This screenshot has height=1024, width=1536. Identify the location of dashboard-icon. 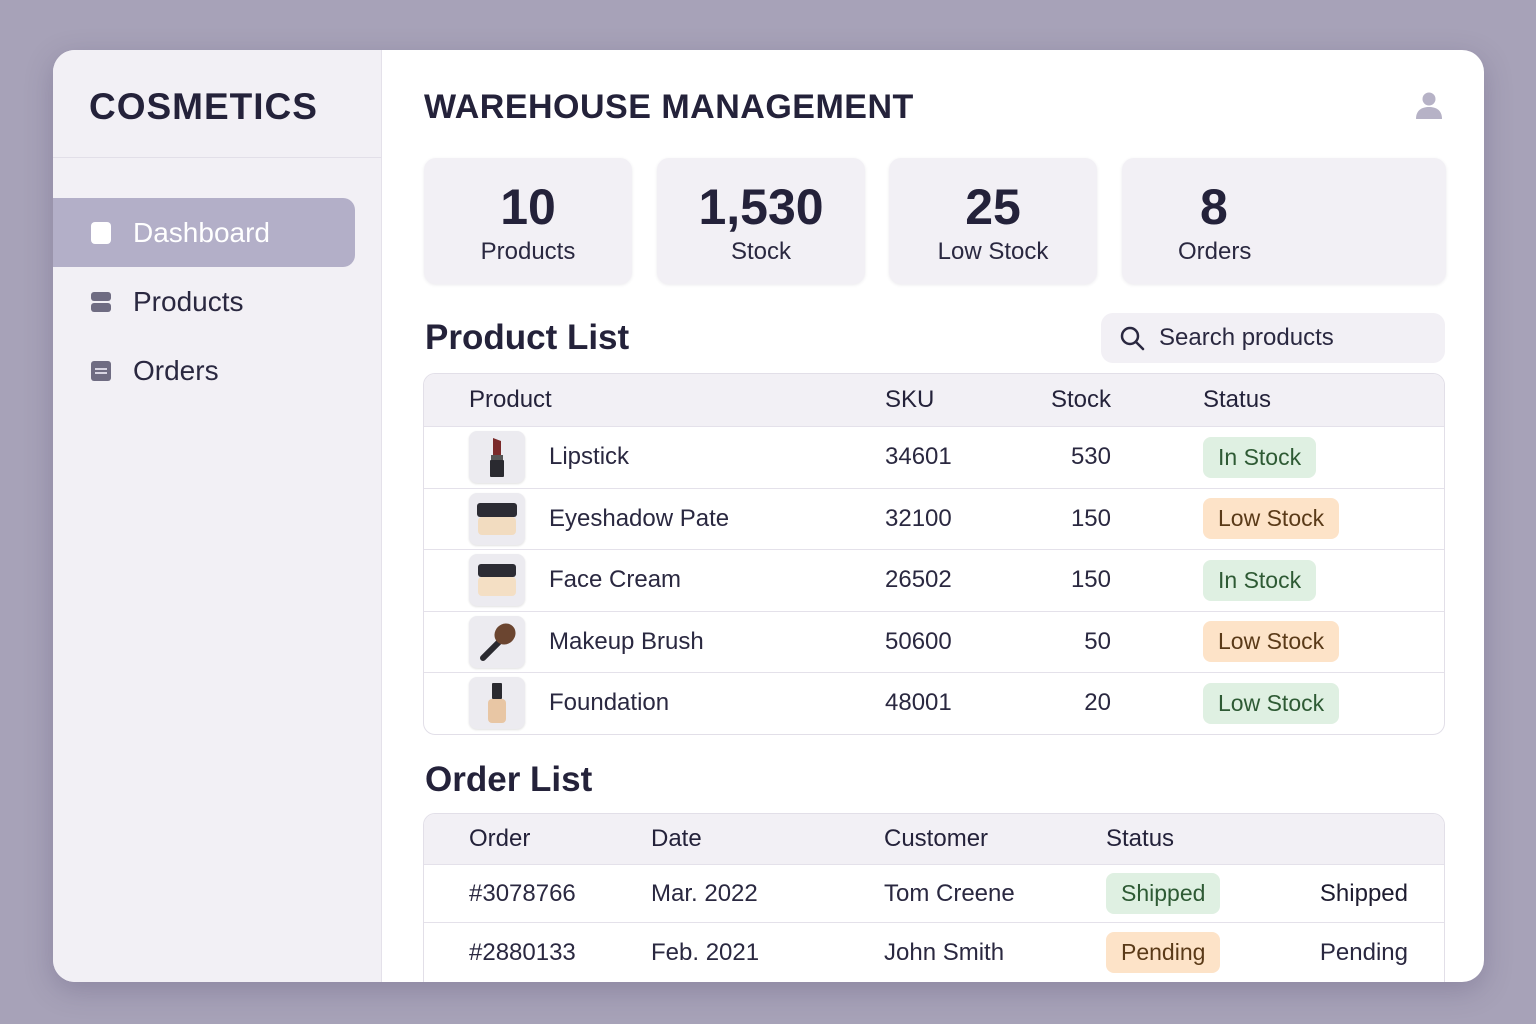
(101, 232).